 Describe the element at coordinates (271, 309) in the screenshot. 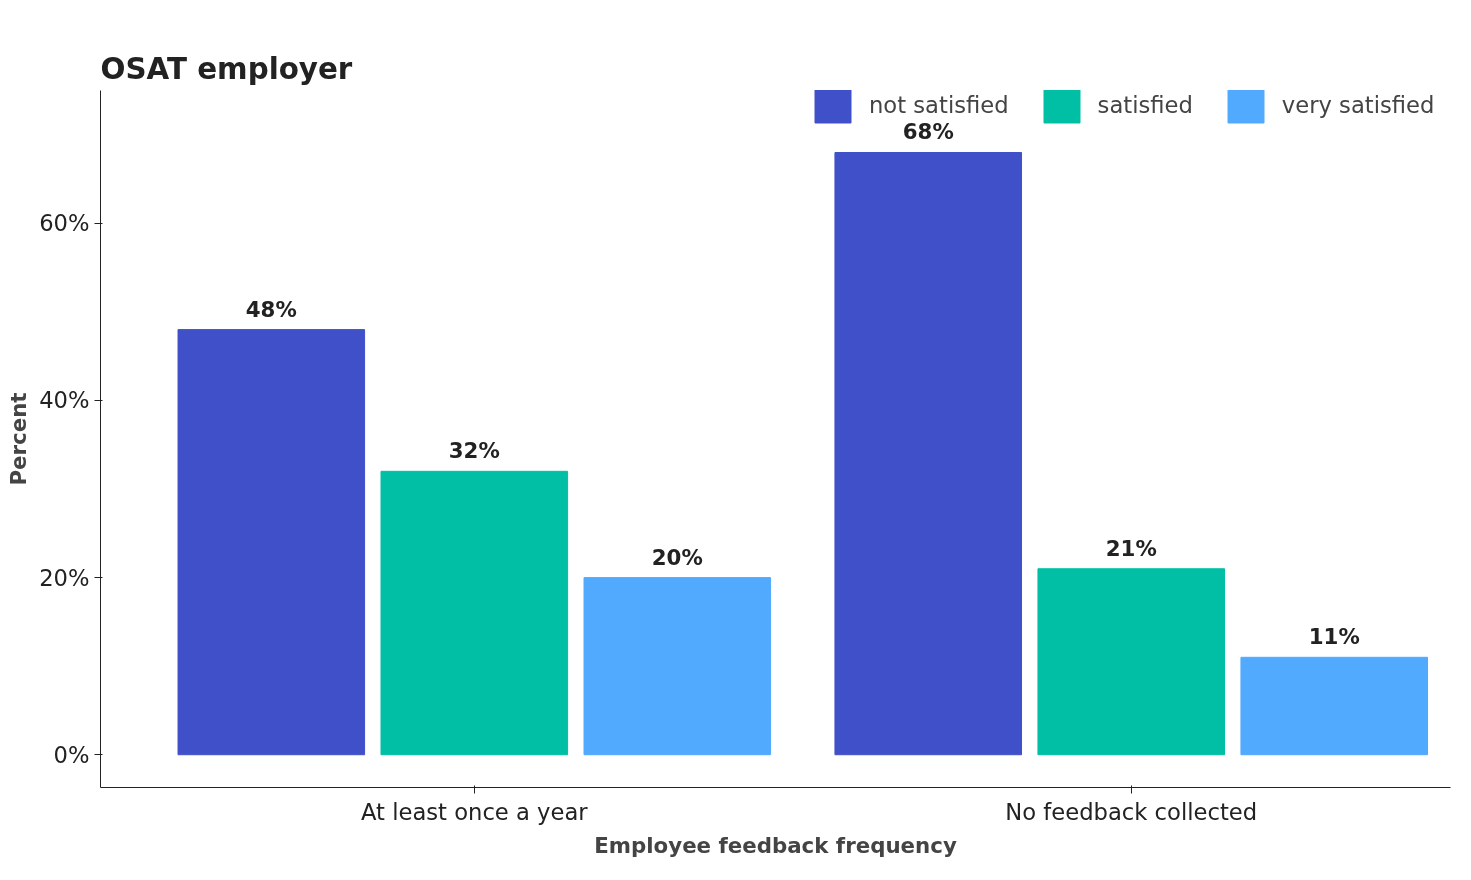

I see `data-label: 48%` at that location.